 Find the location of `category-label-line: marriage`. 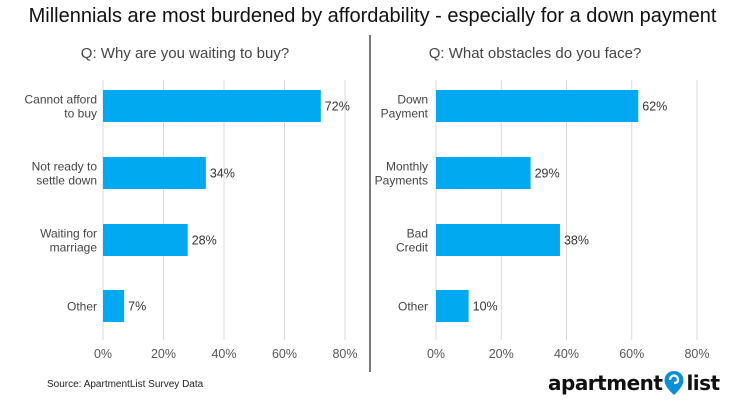

category-label-line: marriage is located at coordinates (74, 248).